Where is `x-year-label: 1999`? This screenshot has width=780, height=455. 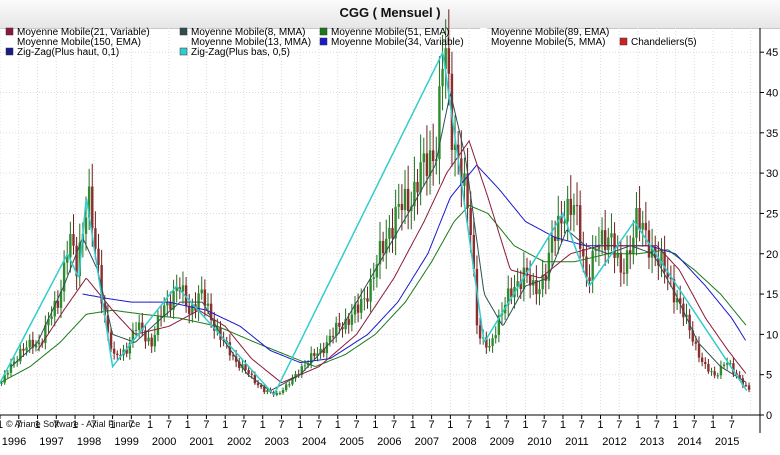 x-year-label: 1999 is located at coordinates (126, 442).